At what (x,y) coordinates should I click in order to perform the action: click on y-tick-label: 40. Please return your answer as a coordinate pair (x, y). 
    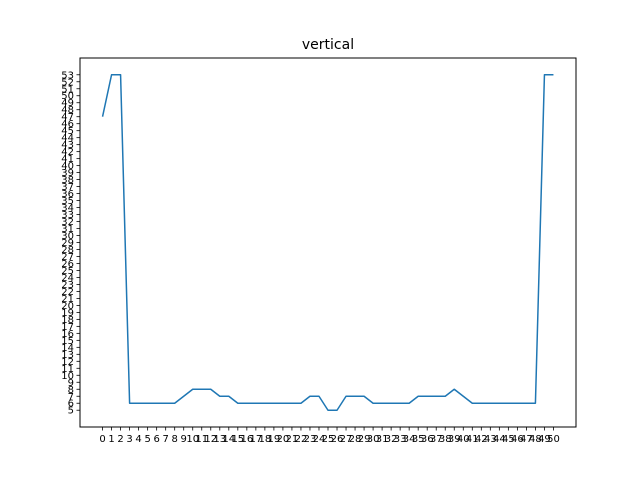
    Looking at the image, I should click on (67, 166).